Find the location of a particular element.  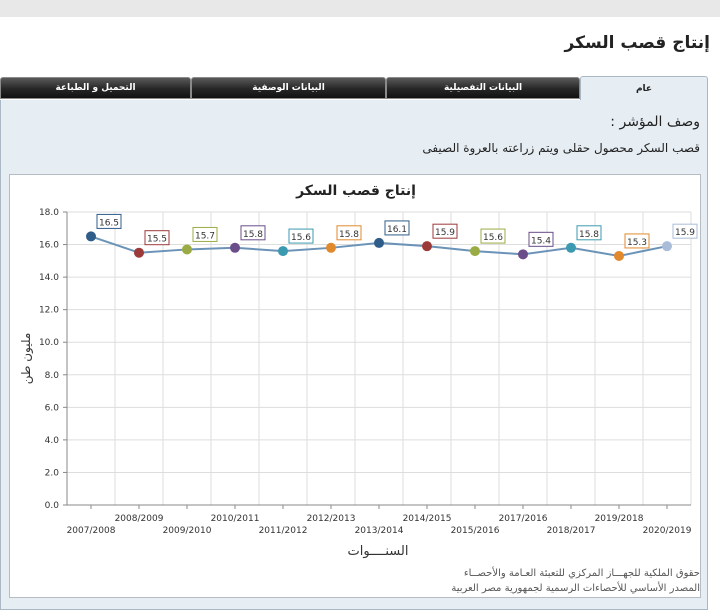

y-tick-label: 8.0 is located at coordinates (52, 376).